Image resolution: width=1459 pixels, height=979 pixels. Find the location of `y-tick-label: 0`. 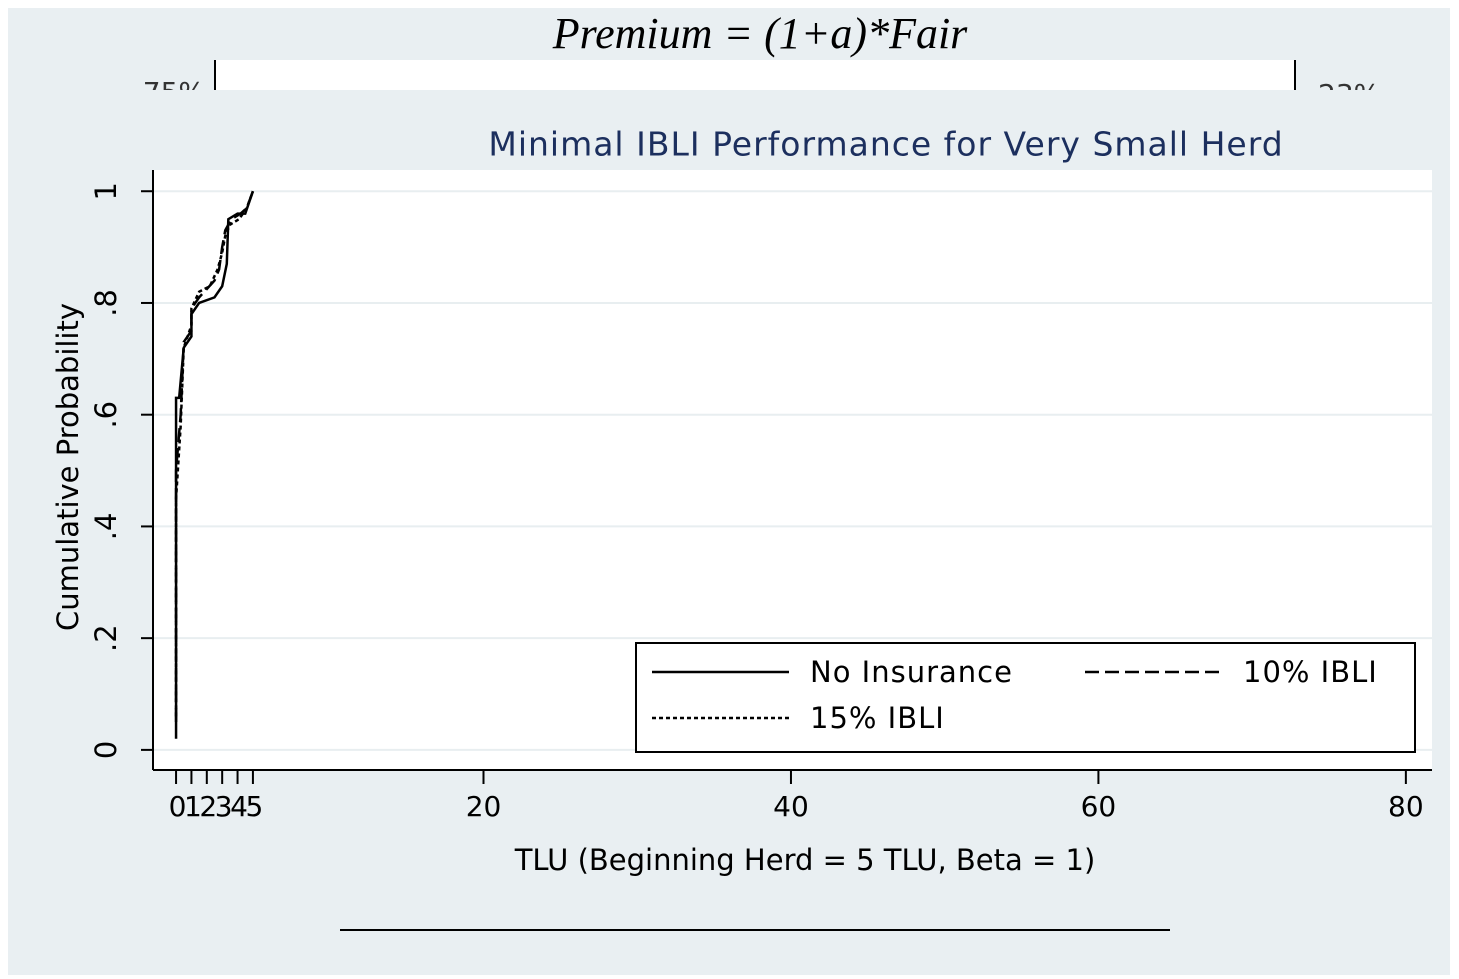

y-tick-label: 0 is located at coordinates (106, 750).